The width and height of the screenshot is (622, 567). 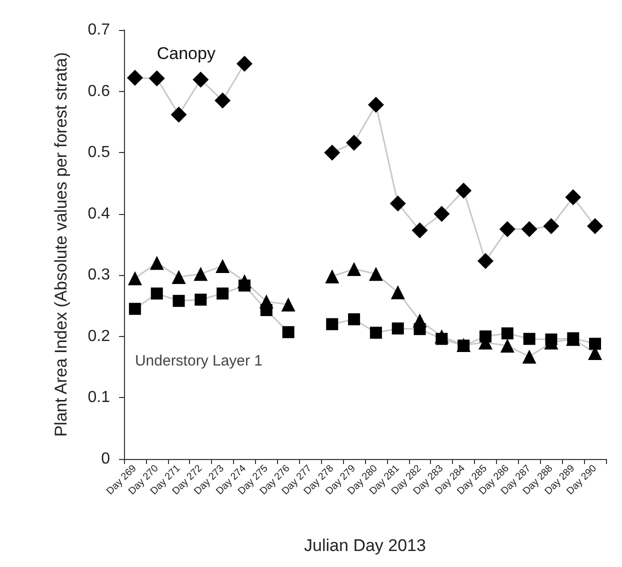 What do you see at coordinates (99, 397) in the screenshot?
I see `y-tick-label: 0.1` at bounding box center [99, 397].